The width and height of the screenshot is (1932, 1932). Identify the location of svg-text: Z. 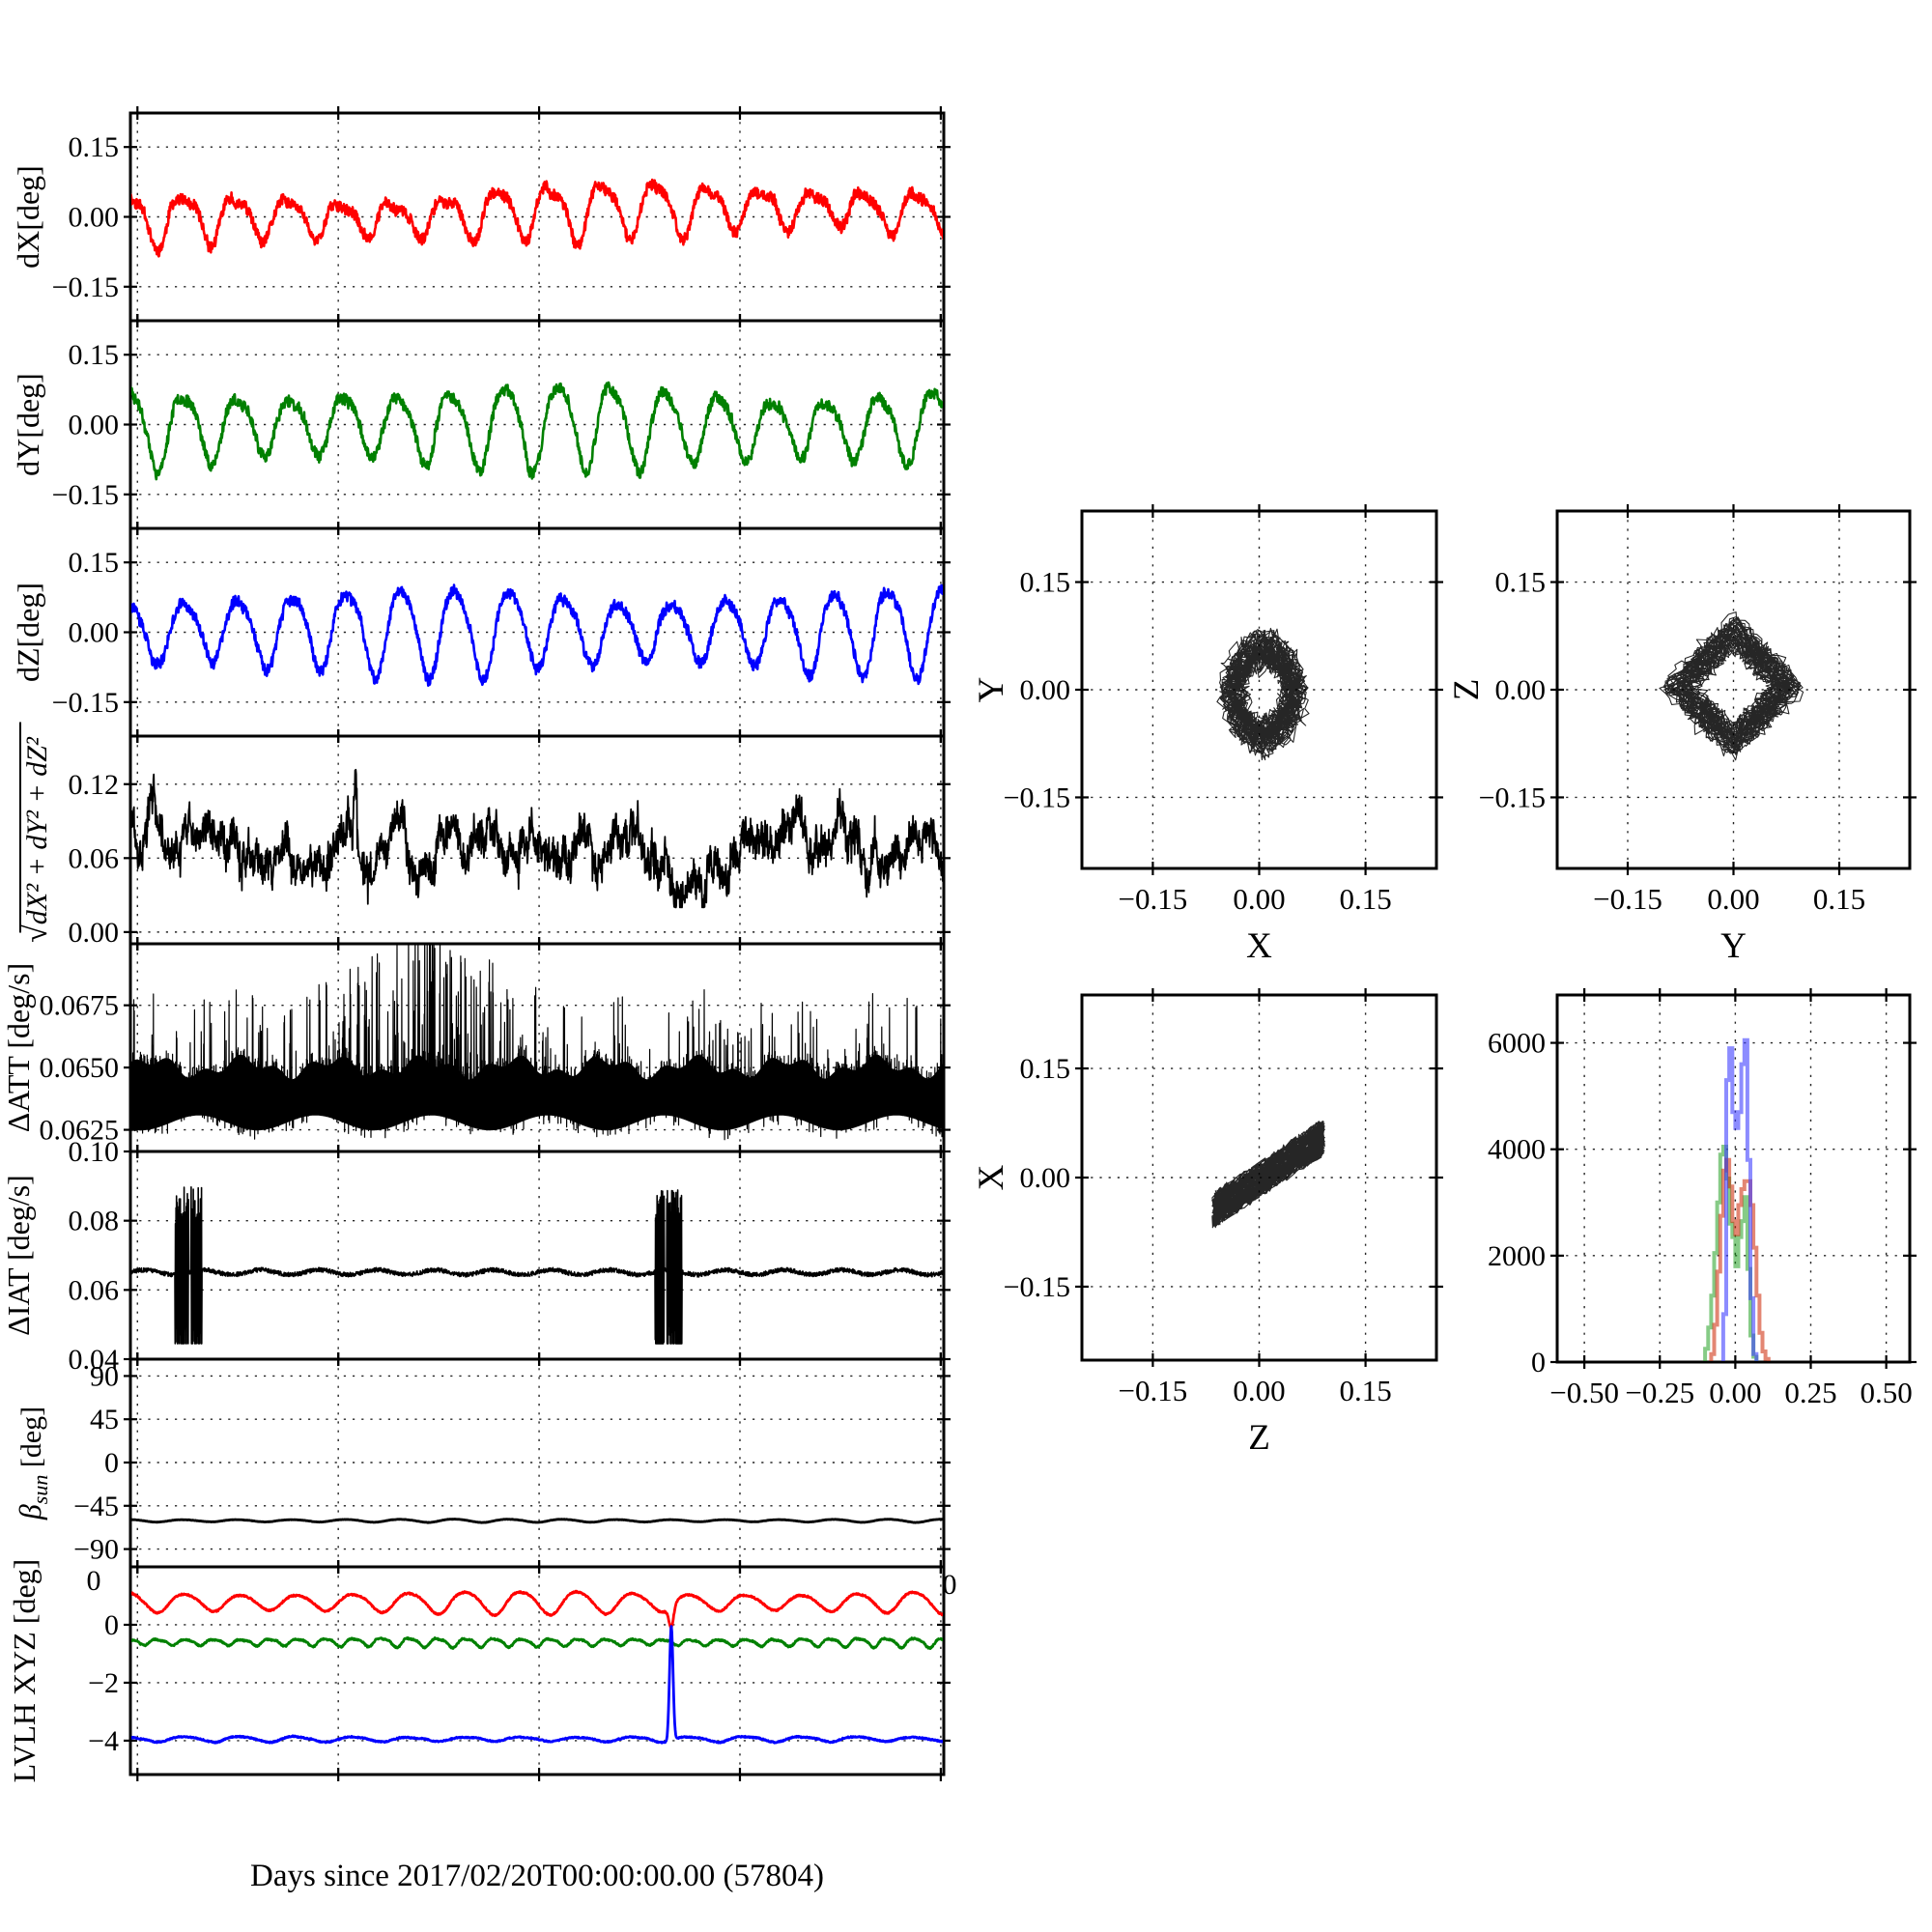
(1467, 690).